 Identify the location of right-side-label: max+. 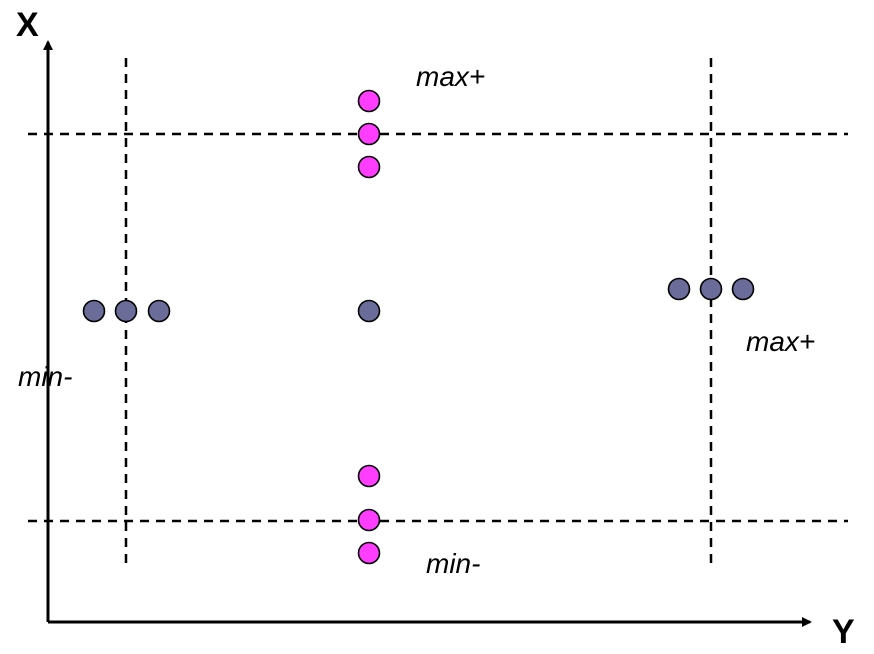
(780, 341).